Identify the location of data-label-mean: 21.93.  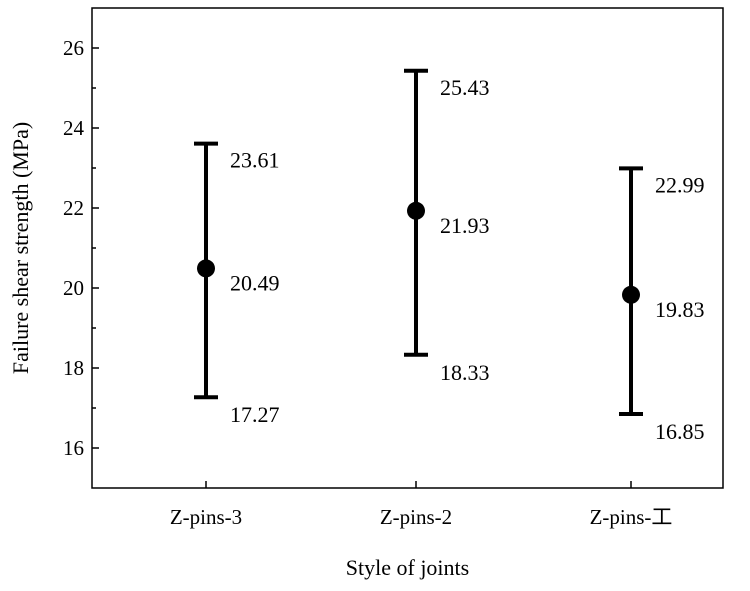
(465, 225).